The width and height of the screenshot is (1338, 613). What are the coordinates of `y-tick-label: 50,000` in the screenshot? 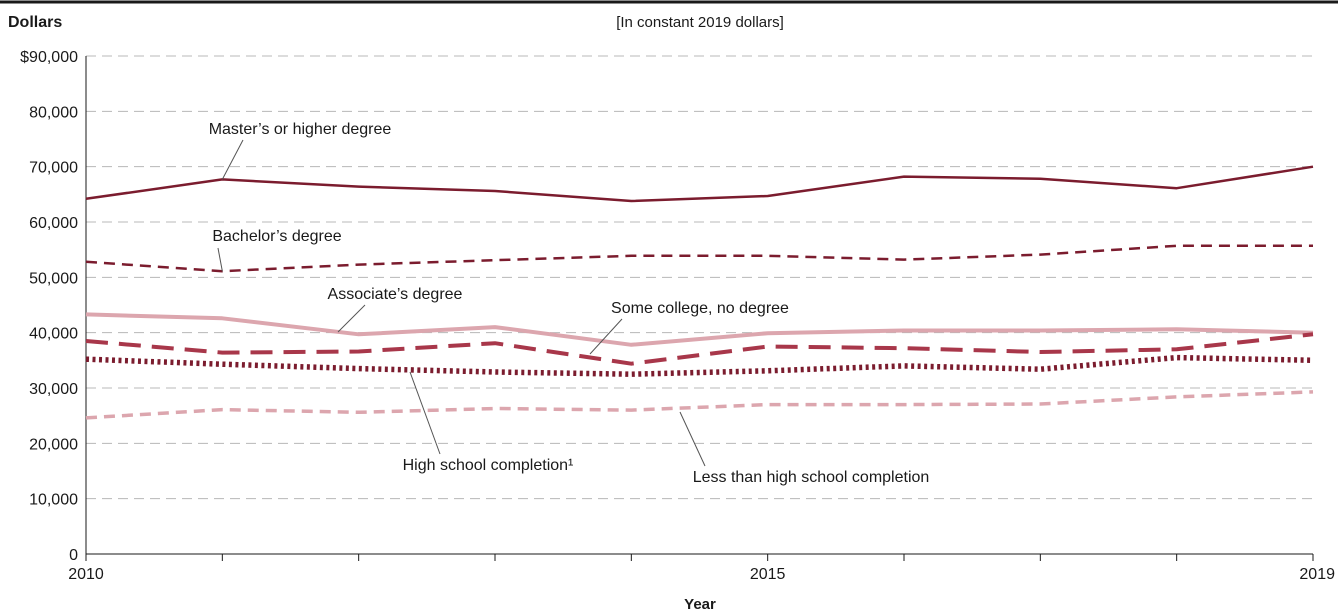 It's located at (53, 278).